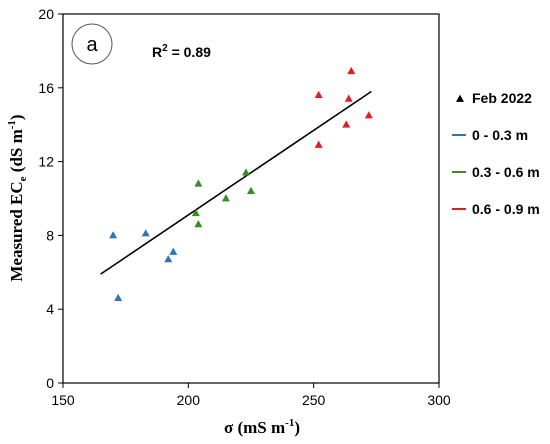 The image size is (550, 444). What do you see at coordinates (23, 178) in the screenshot?
I see `y-axis-title-sub: e` at bounding box center [23, 178].